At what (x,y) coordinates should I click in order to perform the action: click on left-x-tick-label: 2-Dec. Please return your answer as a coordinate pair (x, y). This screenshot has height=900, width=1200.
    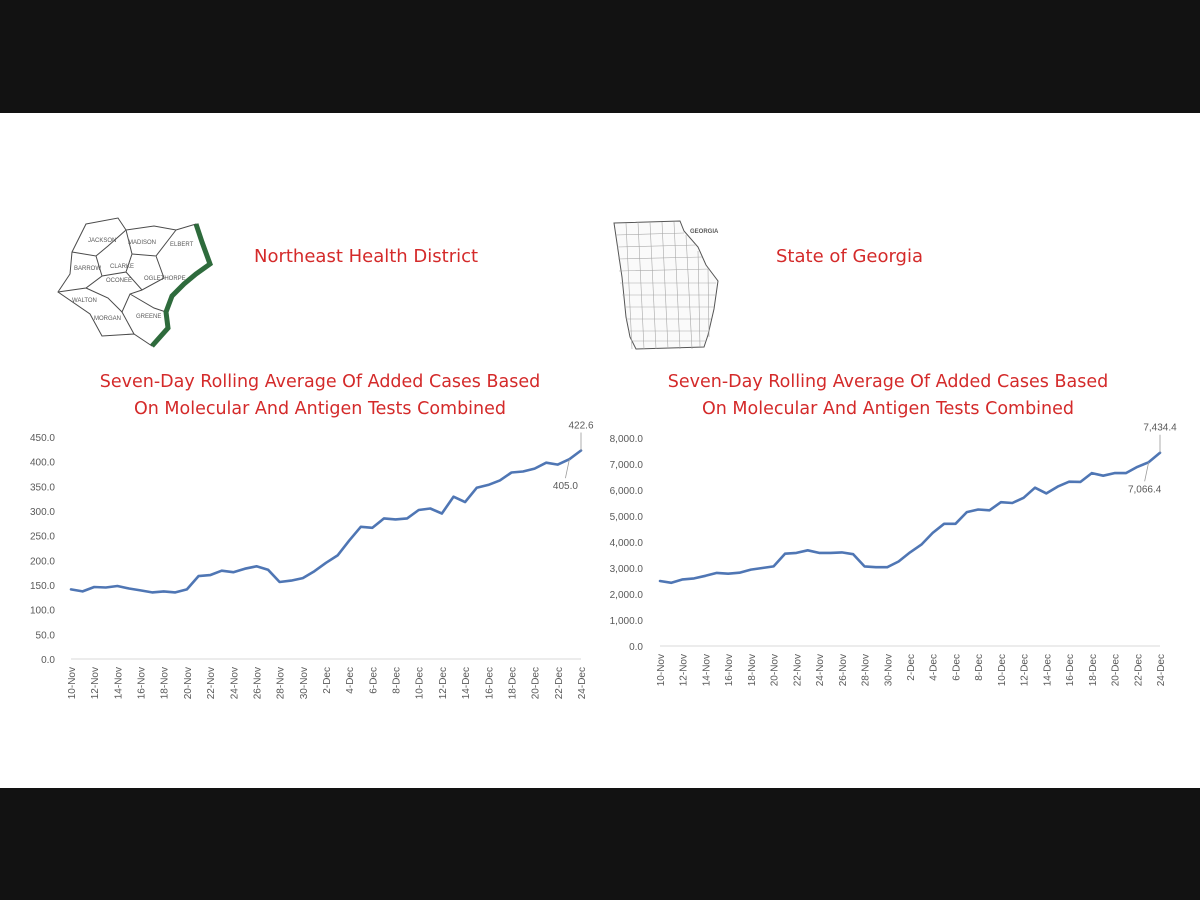
    Looking at the image, I should click on (327, 680).